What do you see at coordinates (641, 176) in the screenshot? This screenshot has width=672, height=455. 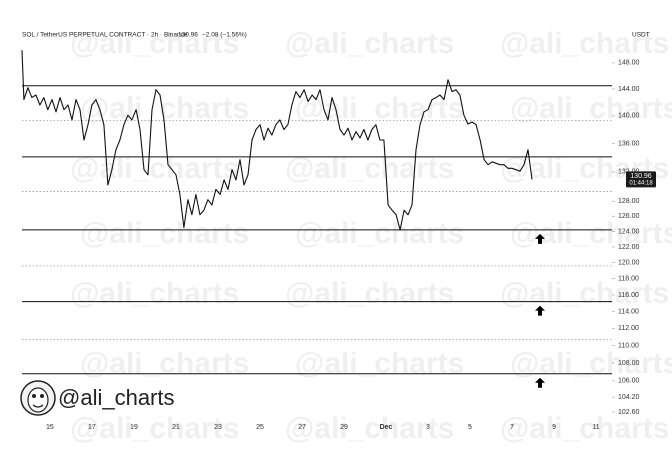 I see `price-box-label: 130.96` at bounding box center [641, 176].